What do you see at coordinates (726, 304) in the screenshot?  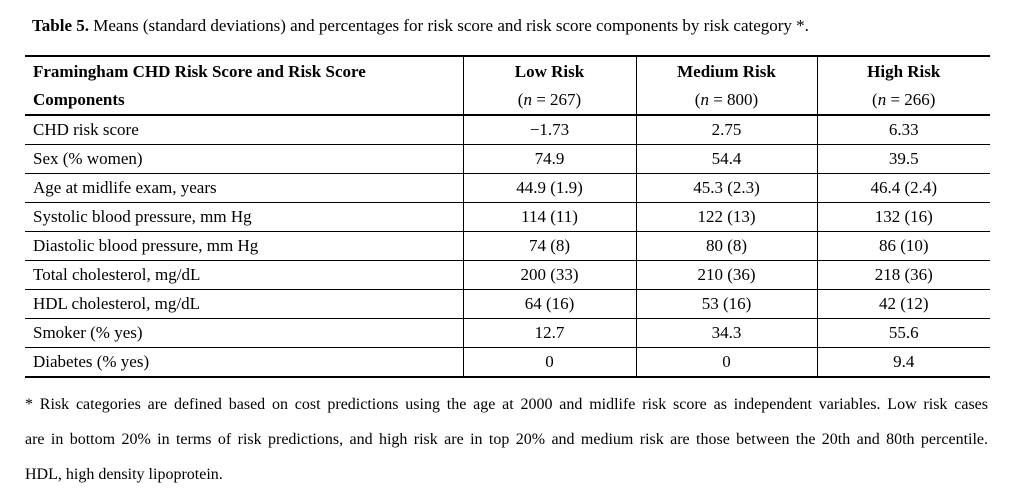 I see `cell-value: 53 (16)` at bounding box center [726, 304].